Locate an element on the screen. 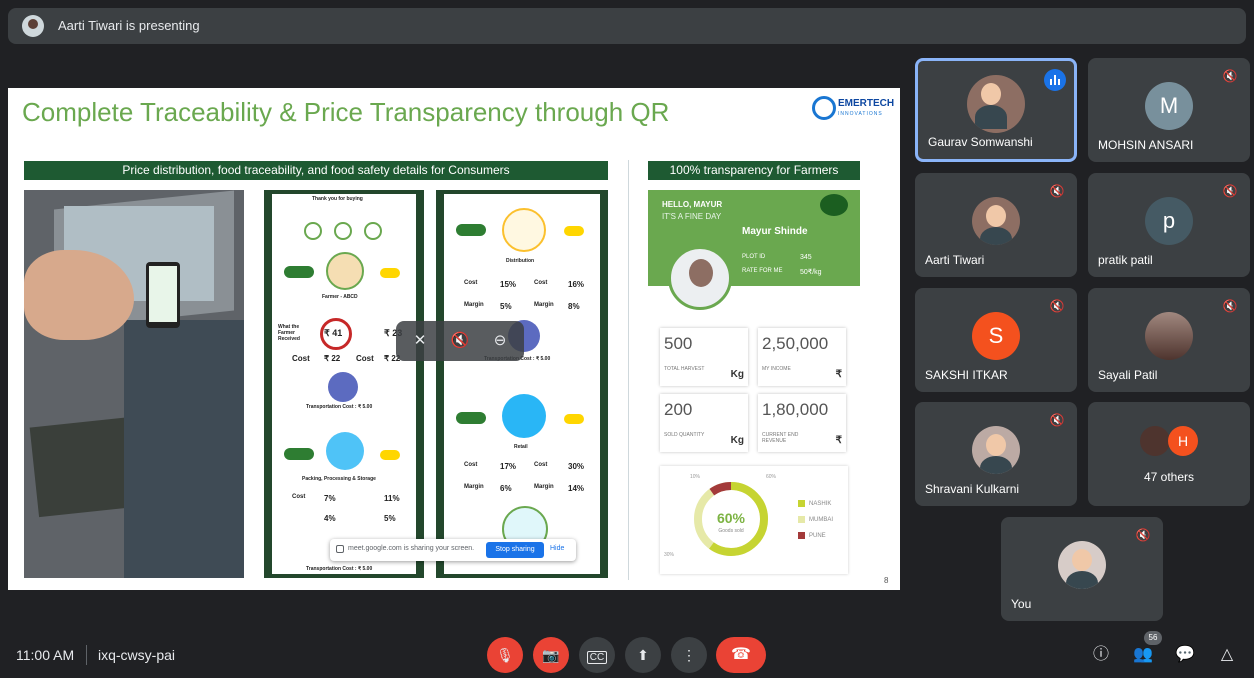 Image resolution: width=1254 pixels, height=678 pixels. distribution-icon is located at coordinates (524, 230).